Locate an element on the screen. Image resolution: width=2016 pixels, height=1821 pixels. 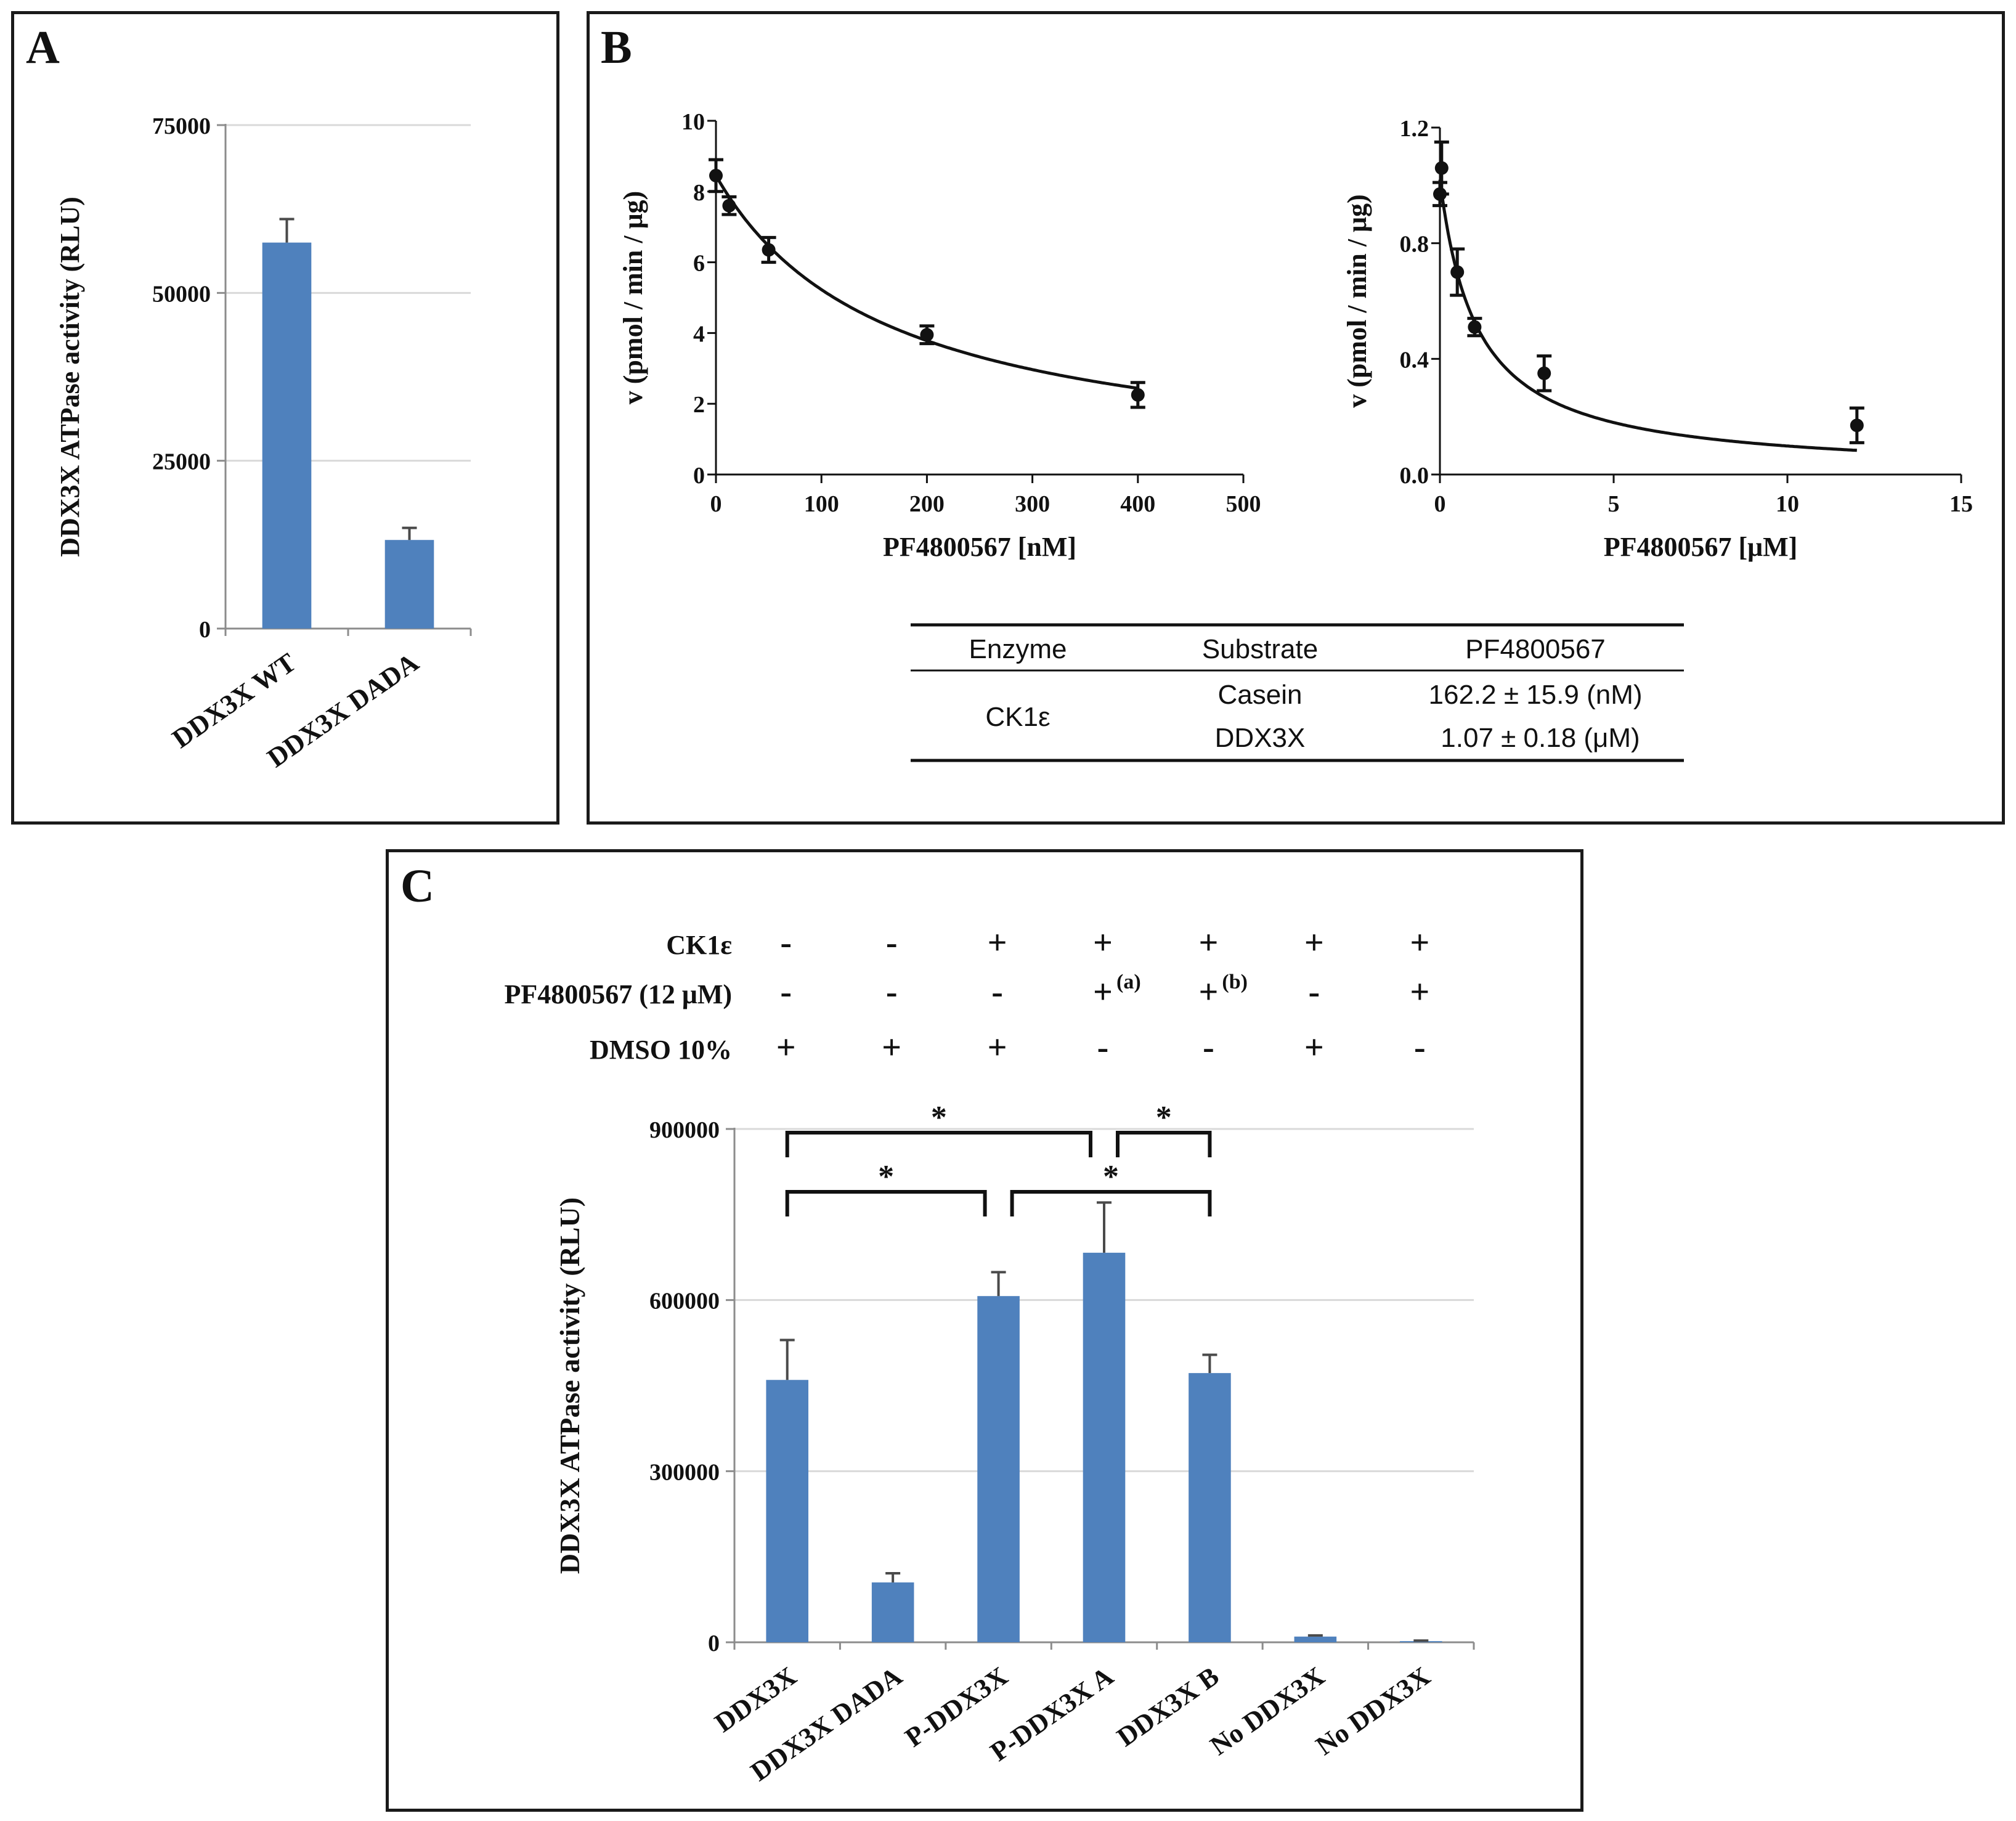
table-row-substrate: DDX3X is located at coordinates (1260, 738).